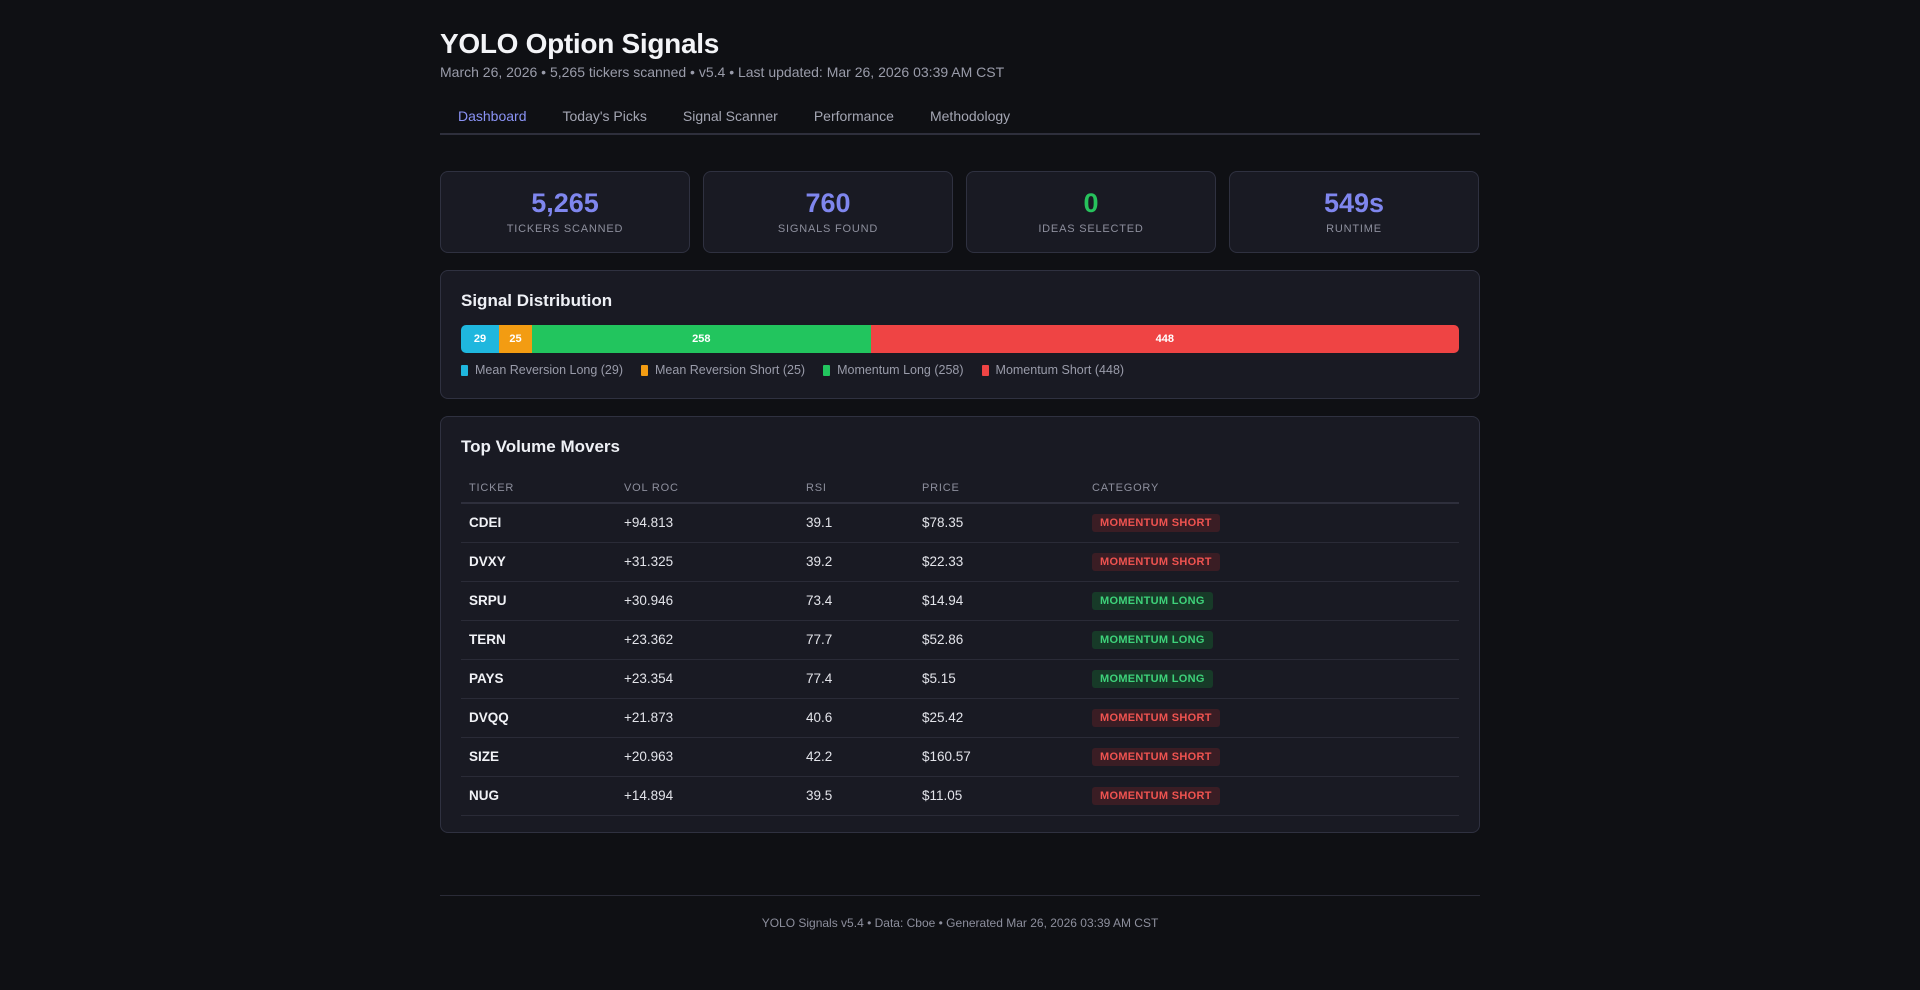 This screenshot has width=1920, height=990. I want to click on cell-ticker: CDEI, so click(538, 523).